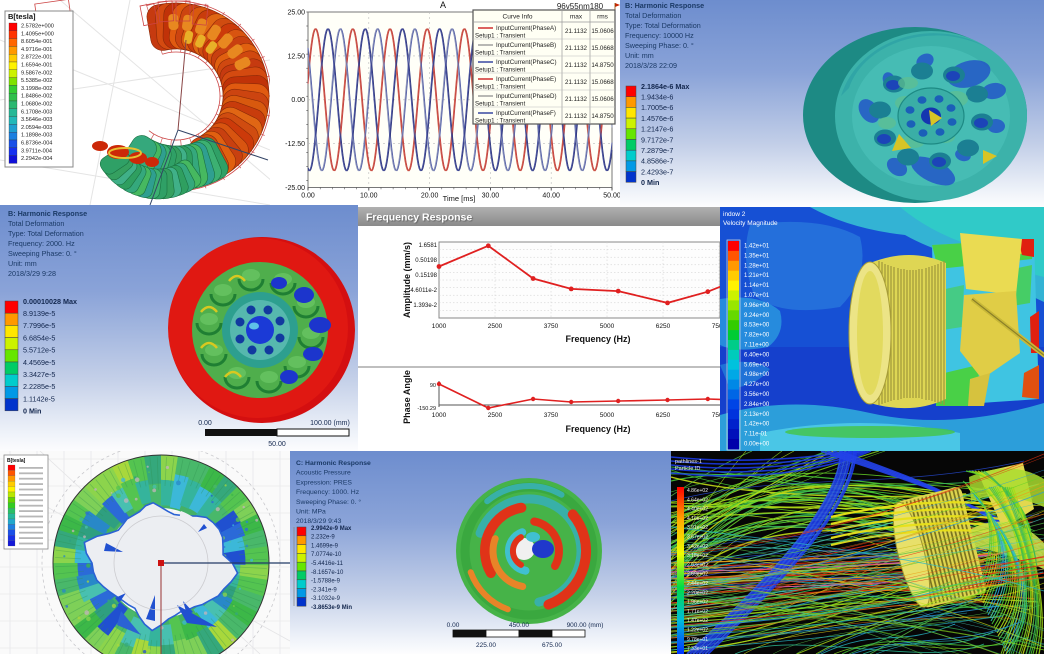  Describe the element at coordinates (324, 482) in the screenshot. I see `svg-text: Expression: PRES` at that location.